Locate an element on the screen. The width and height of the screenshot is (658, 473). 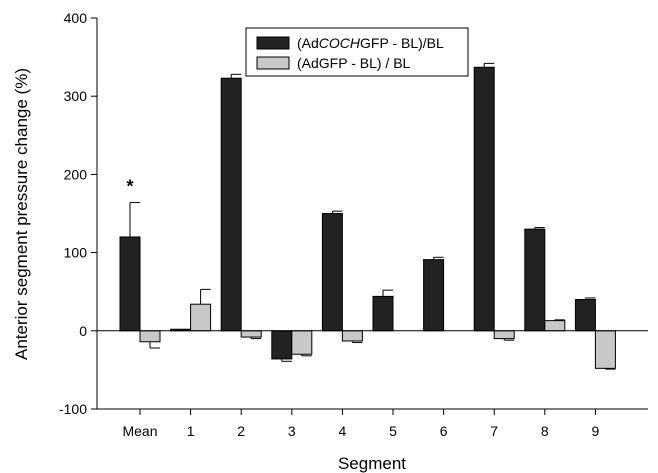
significance-annotation: * is located at coordinates (129, 186).